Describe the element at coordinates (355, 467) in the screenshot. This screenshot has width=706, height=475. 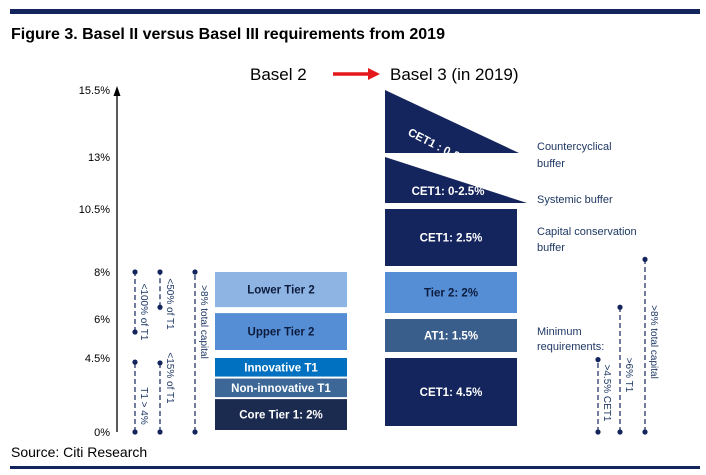
I see `bottom-rule` at that location.